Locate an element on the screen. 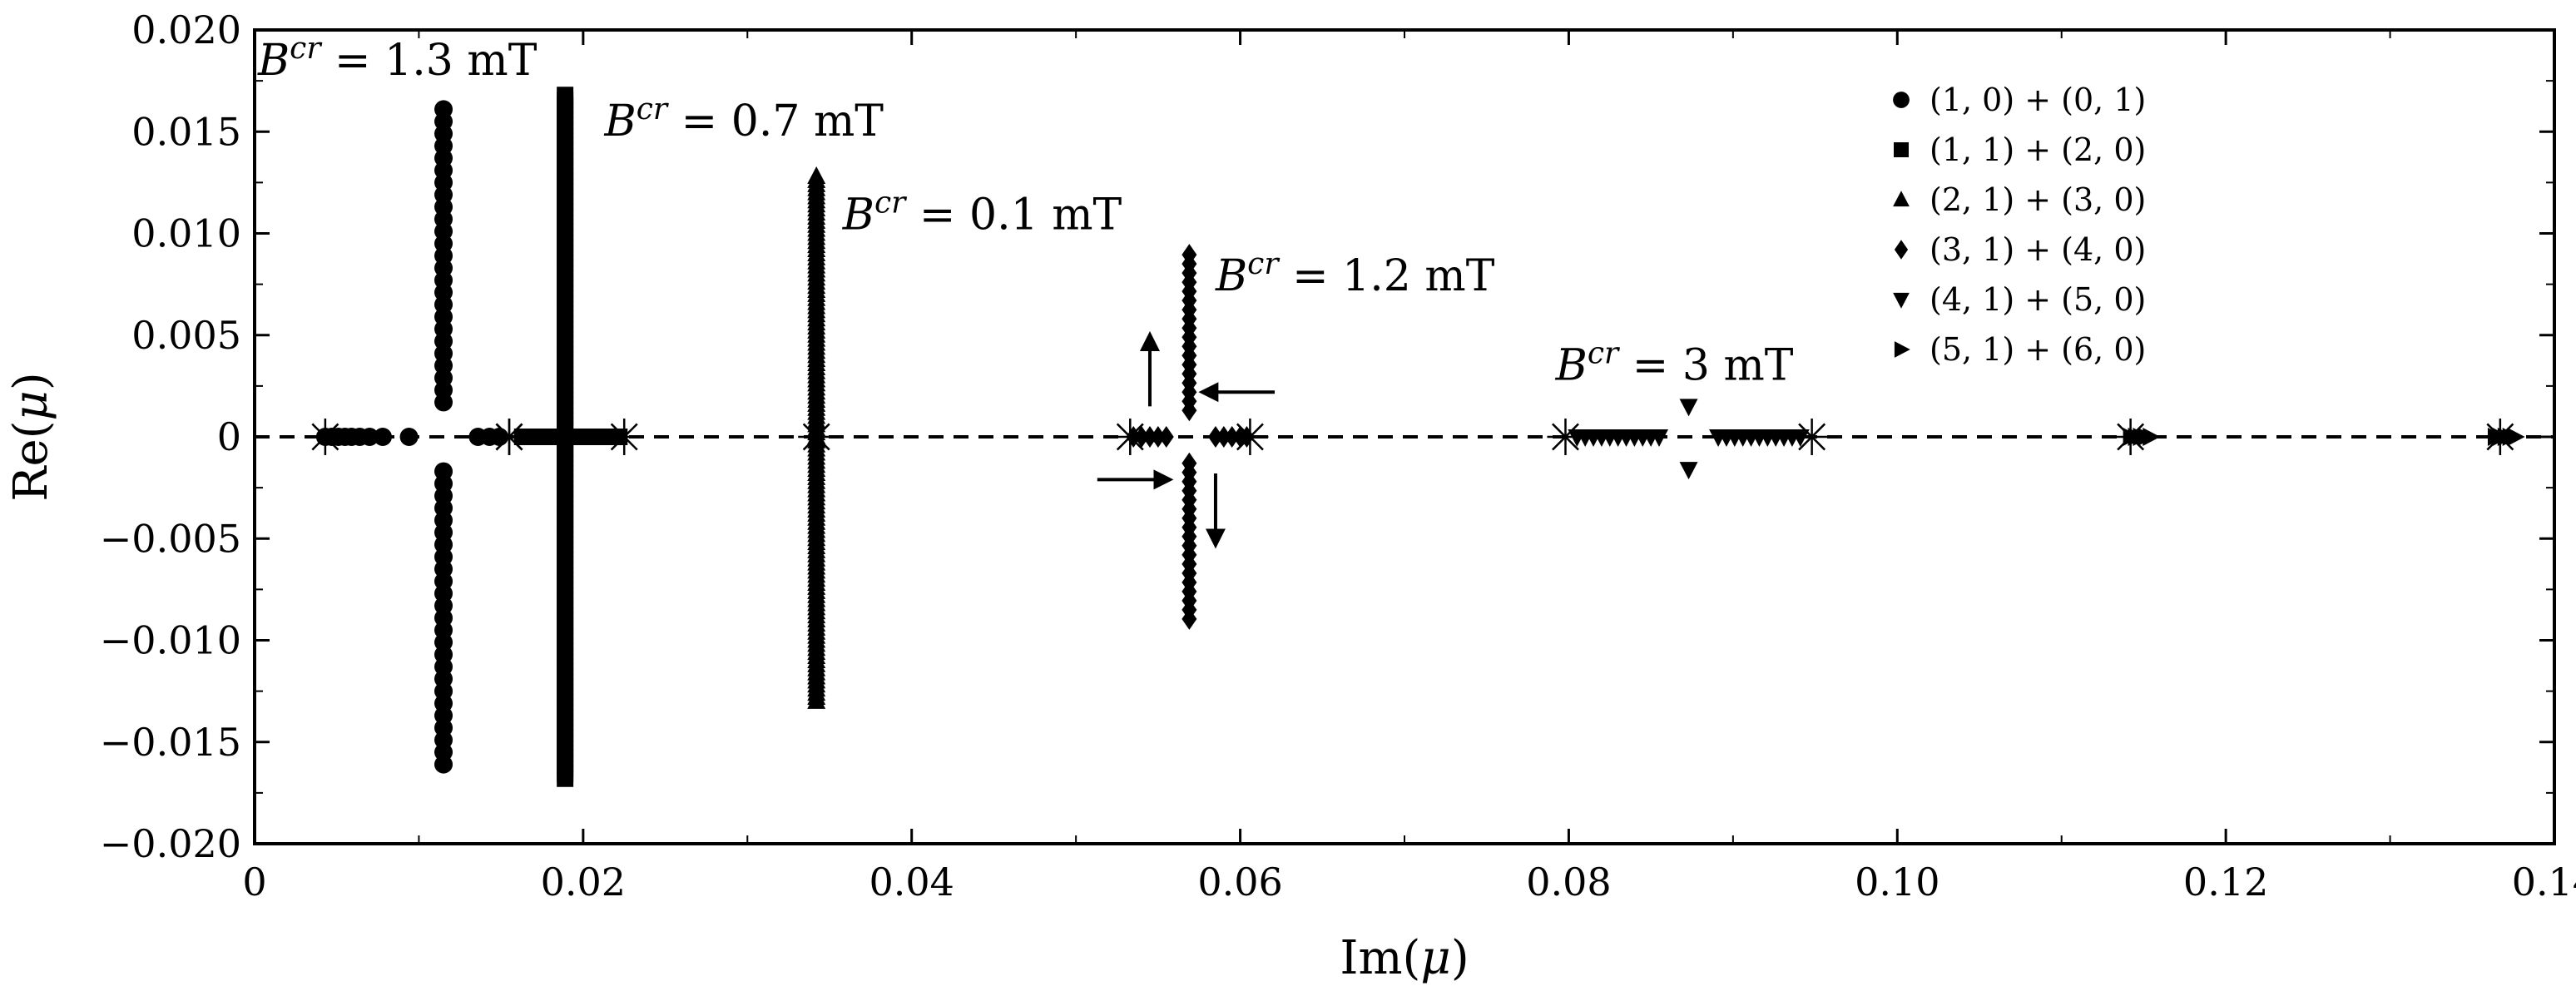 Image resolution: width=2576 pixels, height=1001 pixels. y-tick-label: −0.005 is located at coordinates (171, 538).